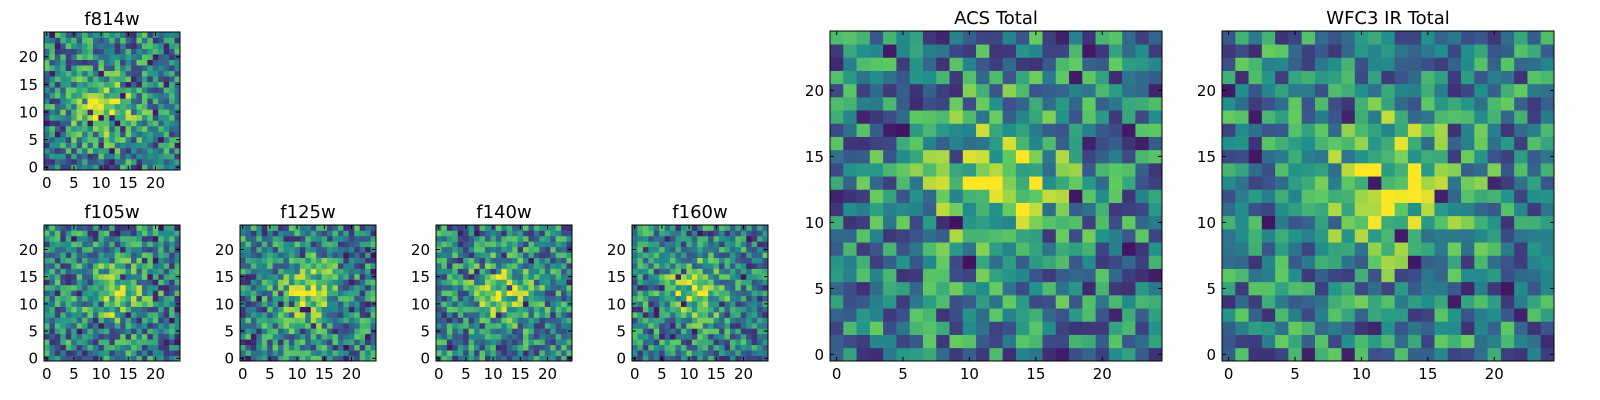  Describe the element at coordinates (74, 183) in the screenshot. I see `x-tick-label: 5` at that location.